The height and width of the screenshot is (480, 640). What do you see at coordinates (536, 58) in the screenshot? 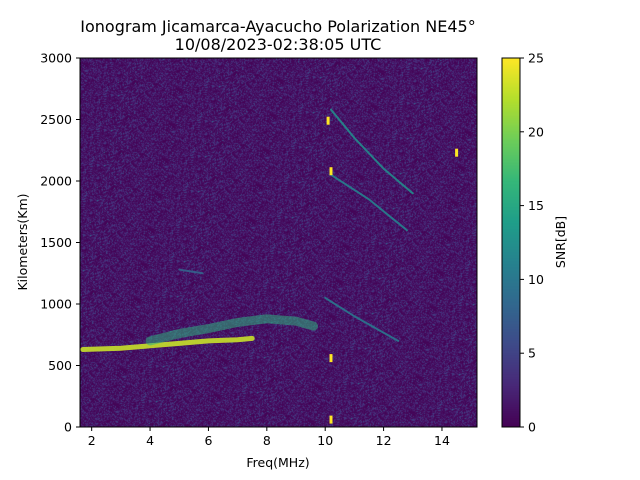
I see `colorbar-tick-label: 25` at bounding box center [536, 58].